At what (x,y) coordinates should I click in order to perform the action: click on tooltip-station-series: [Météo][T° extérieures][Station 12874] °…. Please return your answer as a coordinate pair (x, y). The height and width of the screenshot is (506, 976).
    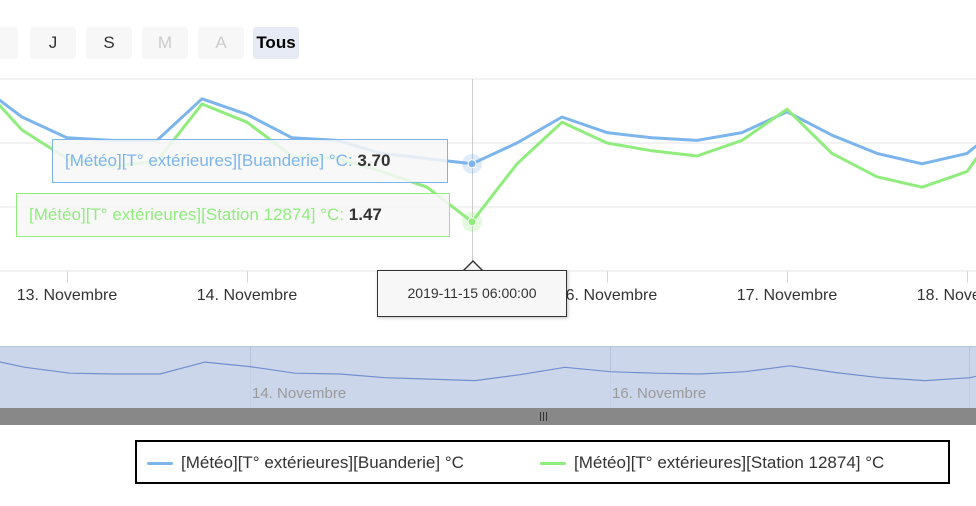
    Looking at the image, I should click on (184, 214).